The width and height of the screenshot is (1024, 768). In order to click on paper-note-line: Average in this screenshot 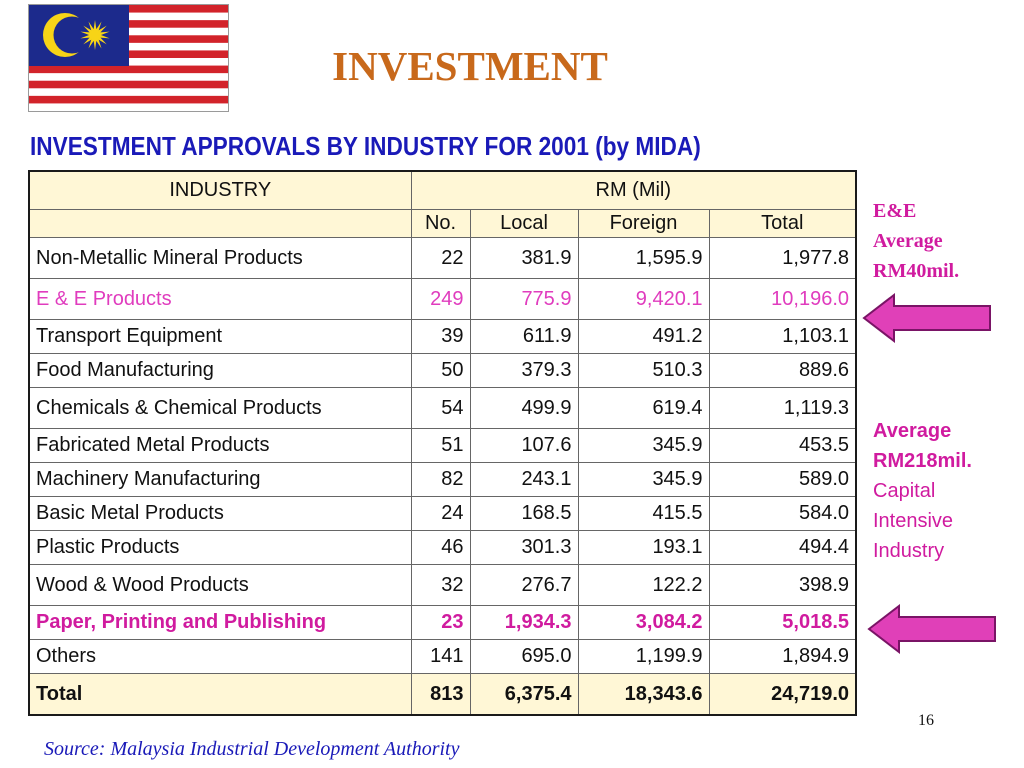, I will do `click(912, 431)`.